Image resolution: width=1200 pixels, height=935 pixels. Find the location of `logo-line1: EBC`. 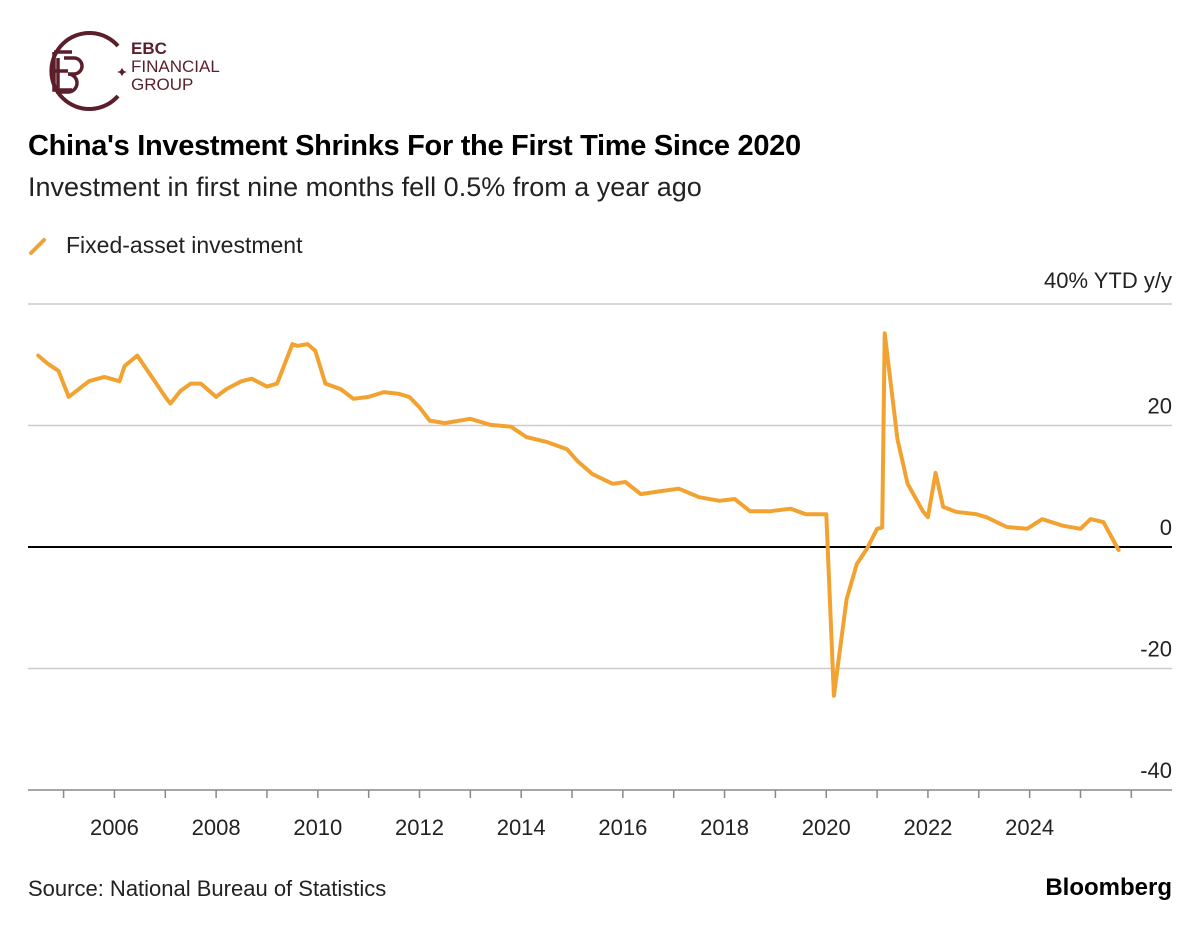

logo-line1: EBC is located at coordinates (149, 48).